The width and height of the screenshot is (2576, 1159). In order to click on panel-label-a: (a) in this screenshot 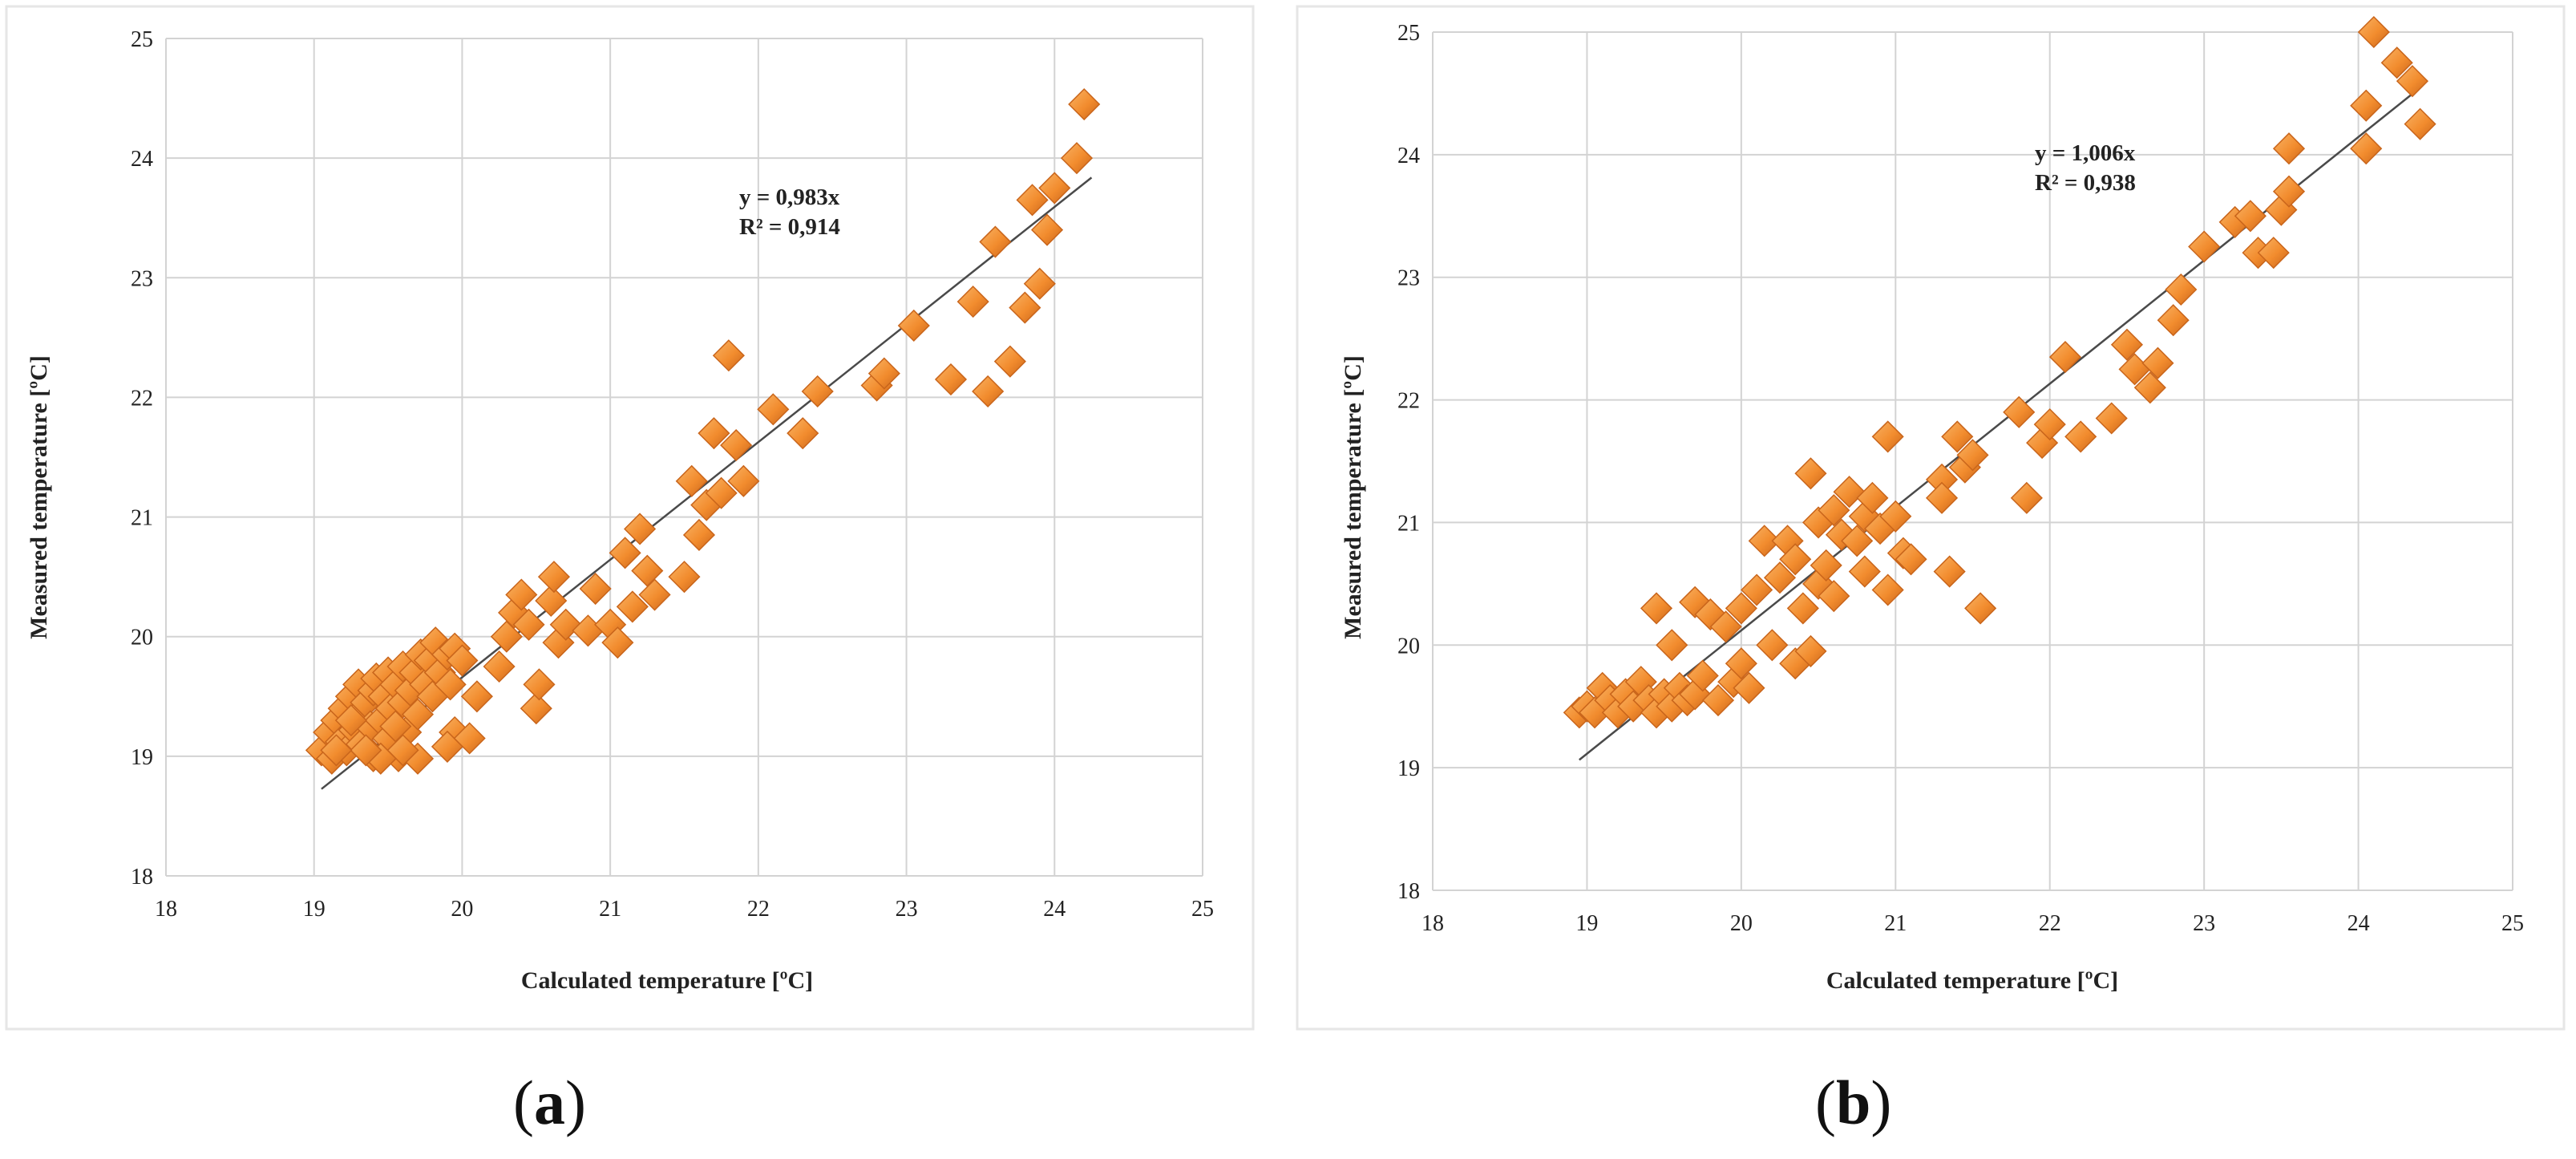, I will do `click(549, 1102)`.